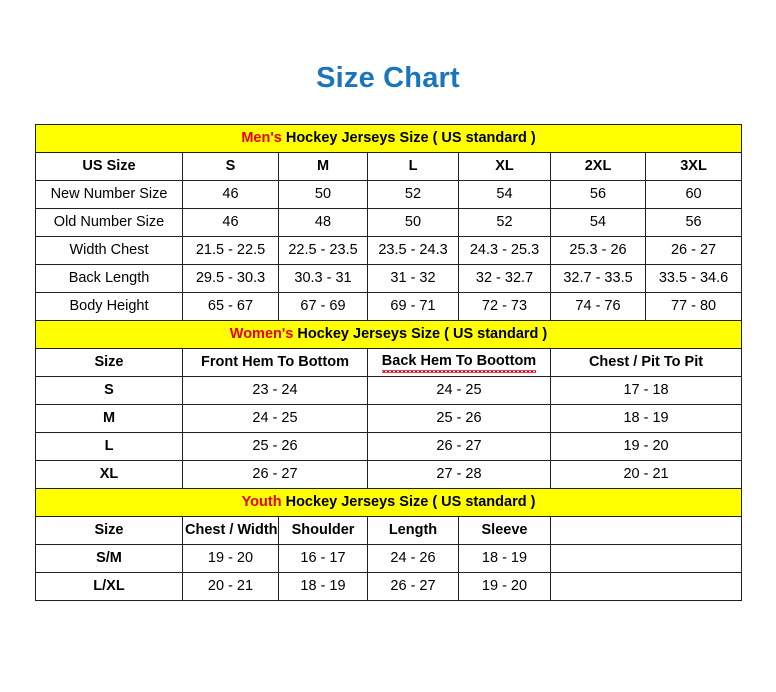 The height and width of the screenshot is (692, 776). What do you see at coordinates (323, 250) in the screenshot?
I see `mens-cell-width-chest-m: 22.5 - 23.5` at bounding box center [323, 250].